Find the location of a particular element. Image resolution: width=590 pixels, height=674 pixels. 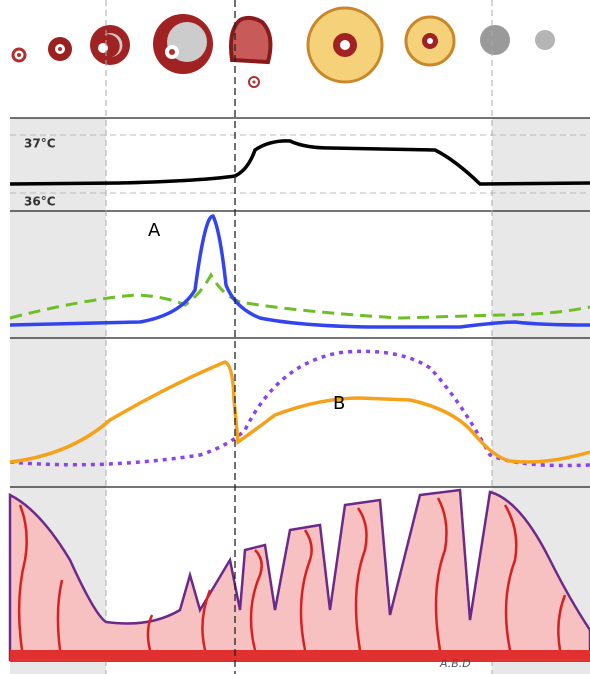

temp-label: 37°C is located at coordinates (40, 144).